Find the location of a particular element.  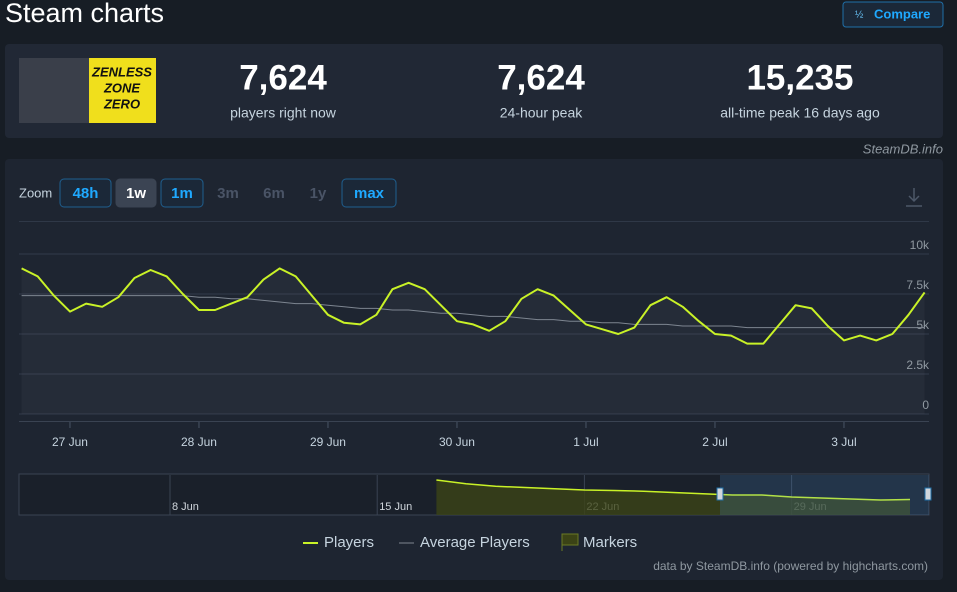

zoom-option: 1y is located at coordinates (318, 193).